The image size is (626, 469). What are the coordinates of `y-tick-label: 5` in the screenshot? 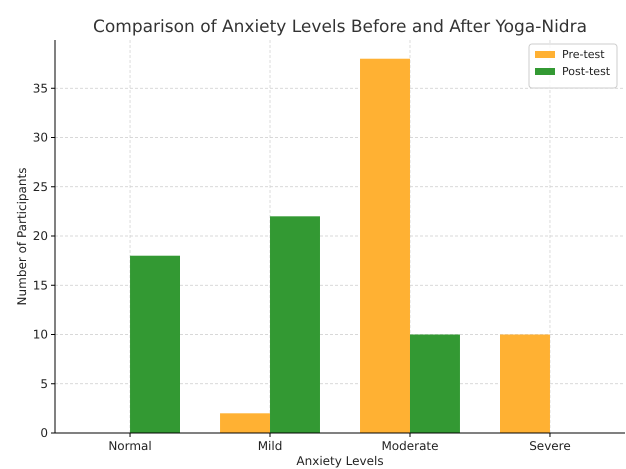 It's located at (44, 383).